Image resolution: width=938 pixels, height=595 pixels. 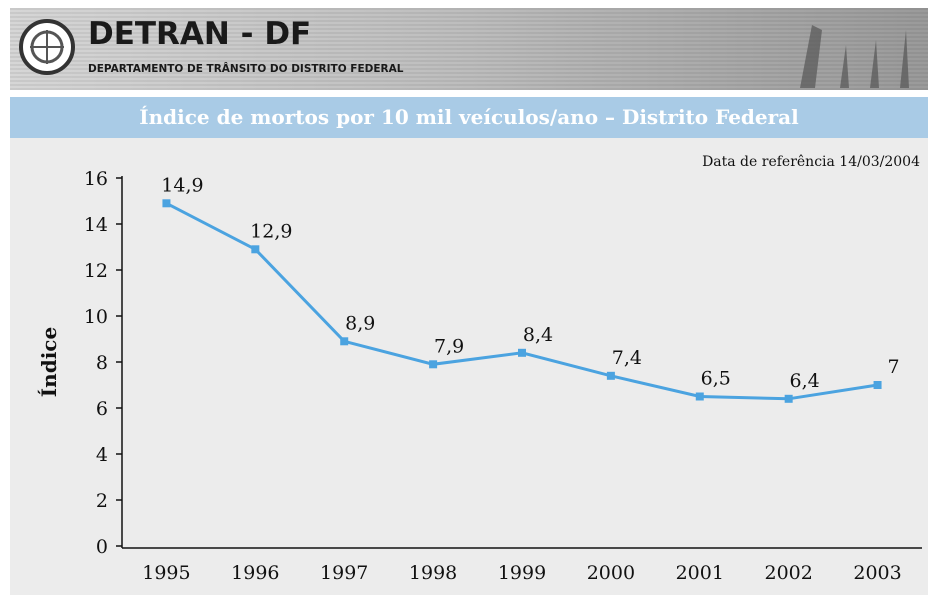 What do you see at coordinates (96, 179) in the screenshot?
I see `y-tick-label: 16` at bounding box center [96, 179].